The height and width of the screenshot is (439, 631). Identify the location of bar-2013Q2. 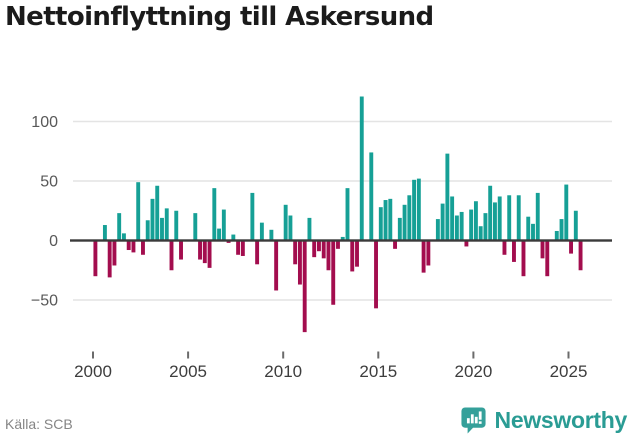
(347, 214).